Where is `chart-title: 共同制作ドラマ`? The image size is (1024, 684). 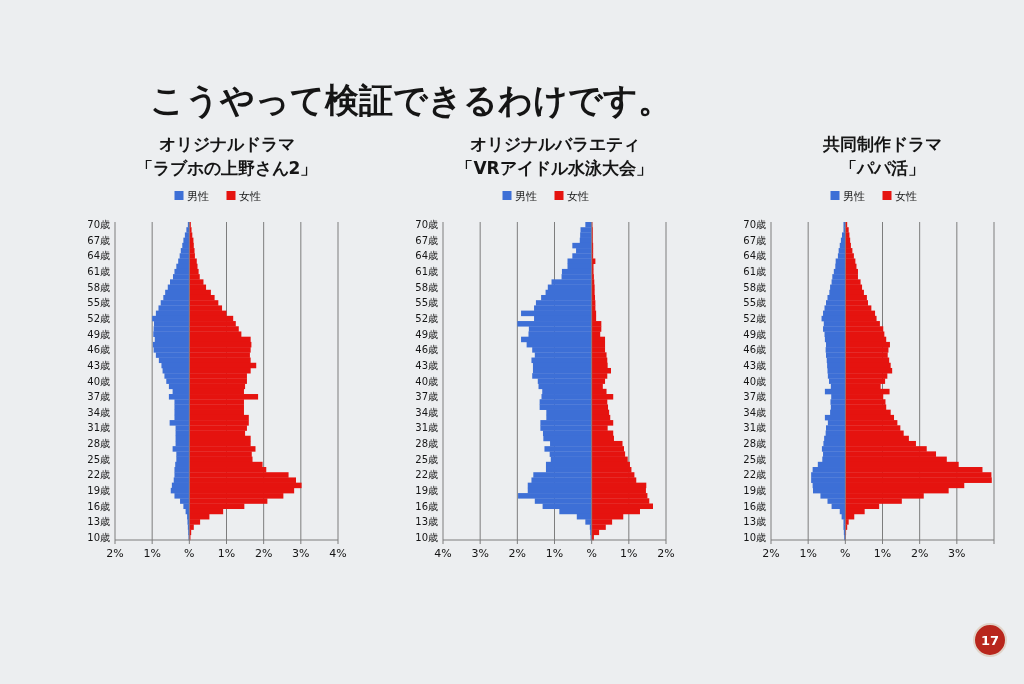
chart-title: 共同制作ドラマ is located at coordinates (882, 144).